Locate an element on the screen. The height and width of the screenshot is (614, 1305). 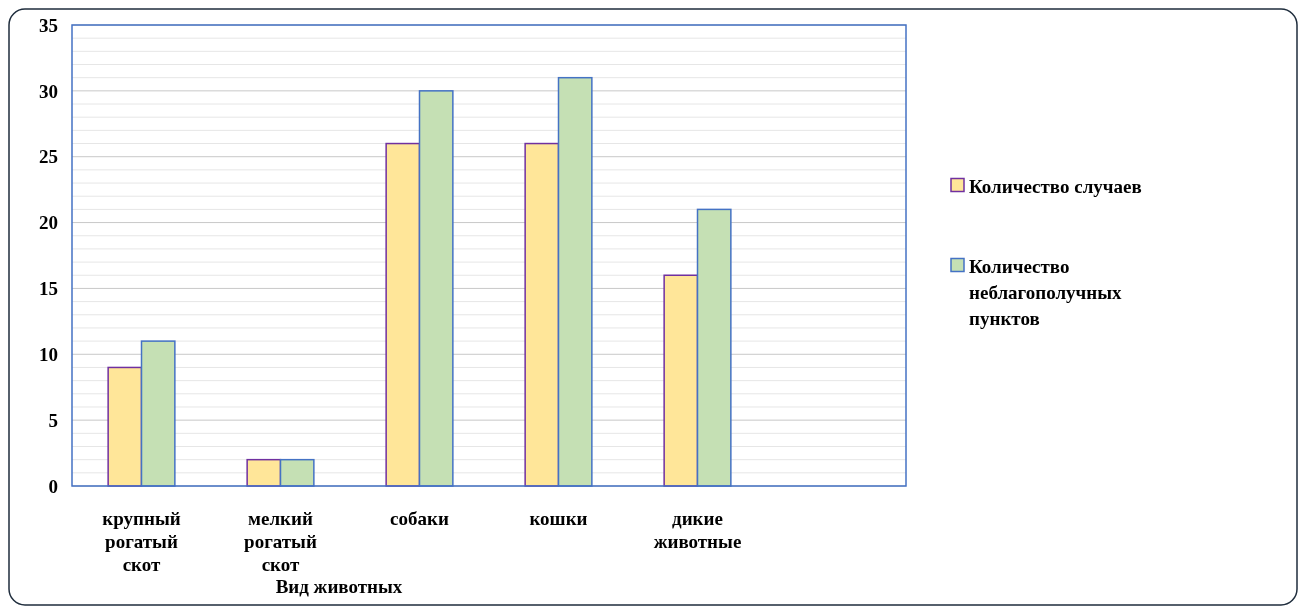
x-tick-label: крупный рогатый скот is located at coordinates (141, 541).